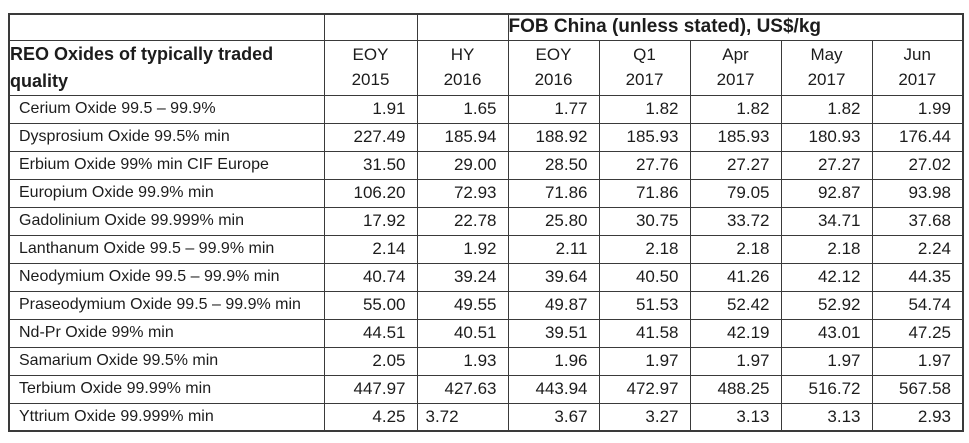 The width and height of the screenshot is (969, 443). Describe the element at coordinates (462, 221) in the screenshot. I see `price-cell: 22.78` at that location.